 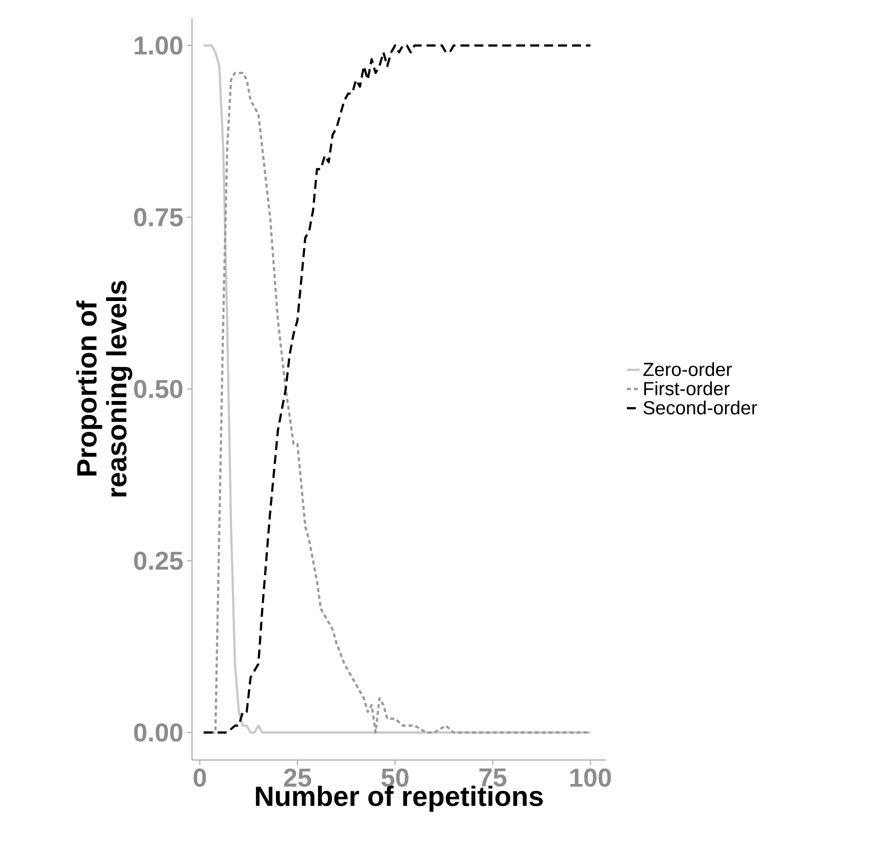 What do you see at coordinates (200, 777) in the screenshot?
I see `x-tick-label: 0` at bounding box center [200, 777].